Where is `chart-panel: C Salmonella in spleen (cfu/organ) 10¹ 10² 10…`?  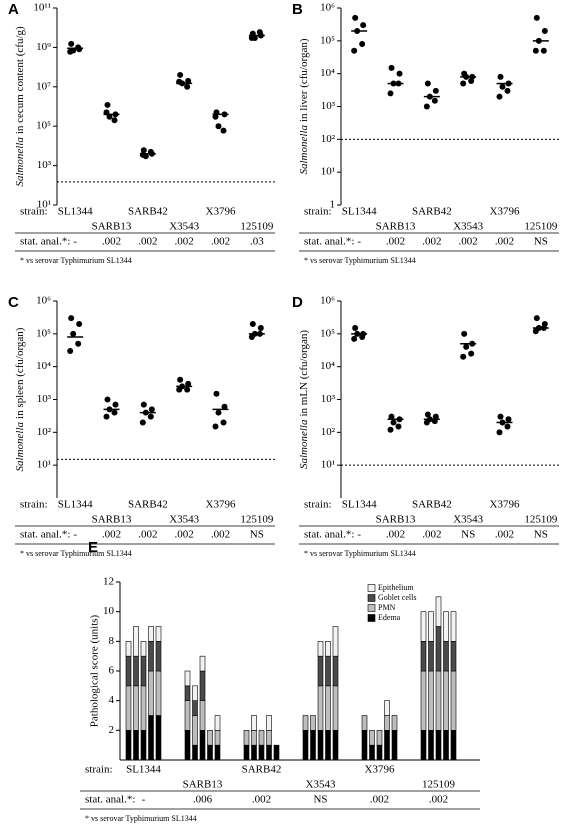
chart-panel: C Salmonella in spleen (cfu/organ) 10¹ 10² 10… is located at coordinates (141, 426).